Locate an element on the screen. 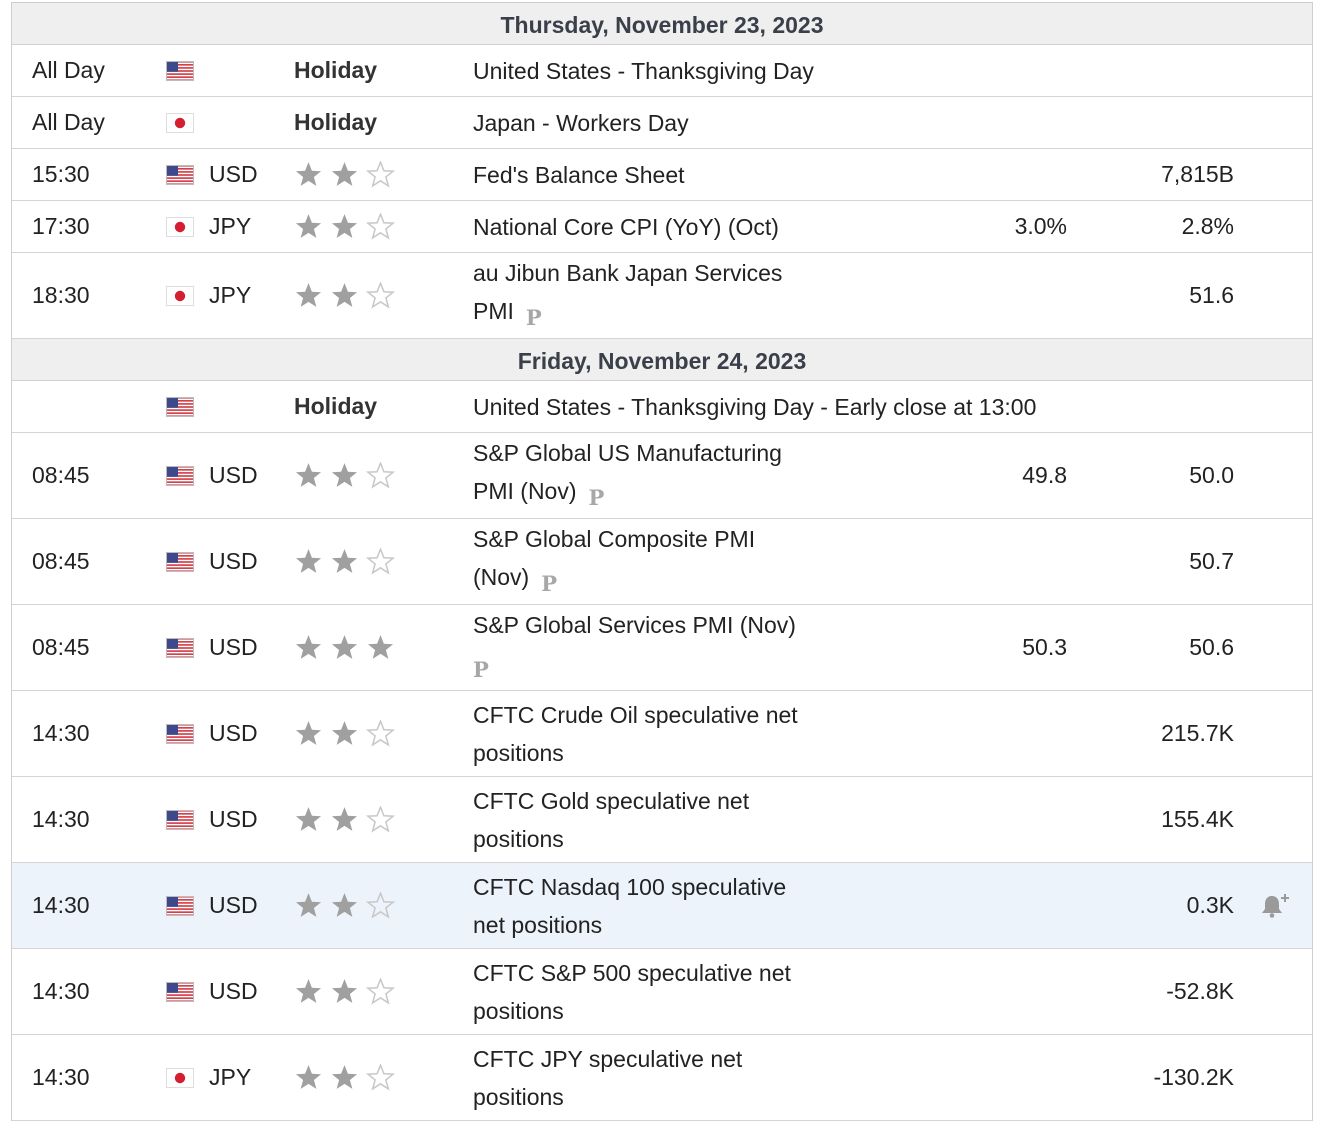  event-name-cell: CFTC Gold speculative net positions is located at coordinates (773, 819).